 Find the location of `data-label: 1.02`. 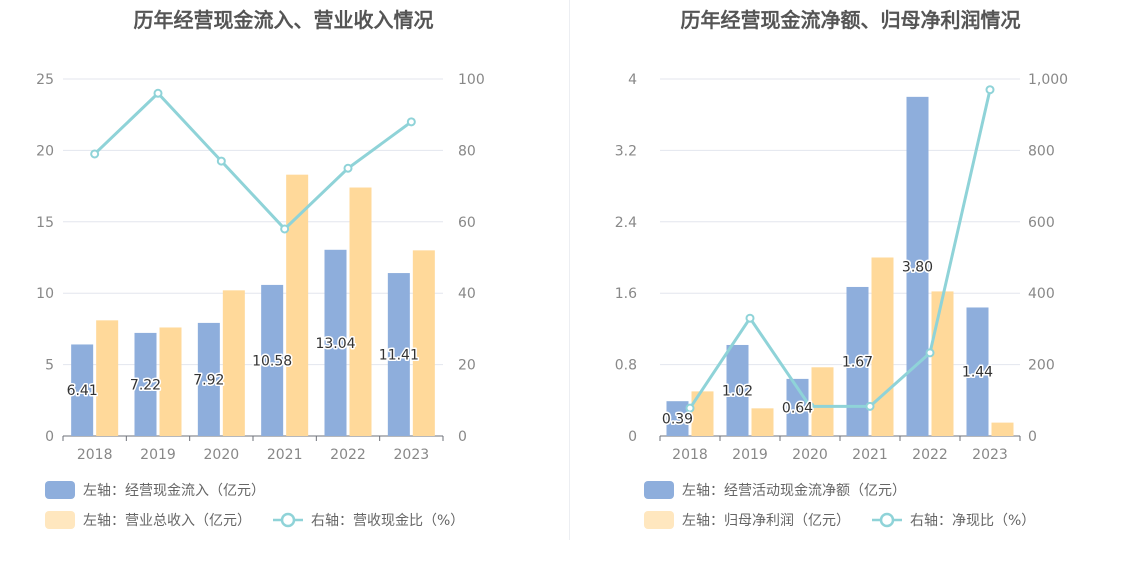

data-label: 1.02 is located at coordinates (737, 391).